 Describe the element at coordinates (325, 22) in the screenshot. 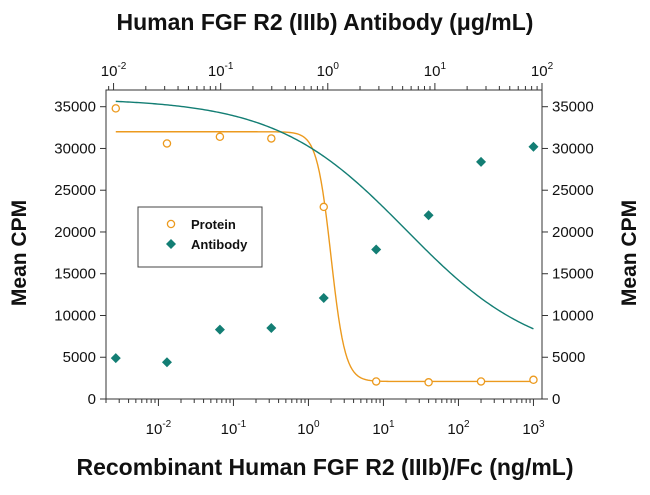

I see `chart-title: Human FGF R2 (IIIb) Antibody (μg/mL)` at that location.